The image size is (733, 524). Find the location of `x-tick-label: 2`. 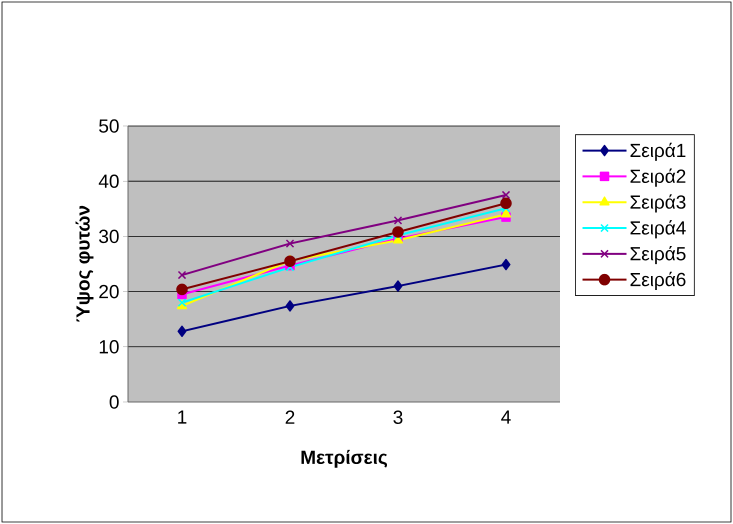

x-tick-label: 2 is located at coordinates (290, 417).